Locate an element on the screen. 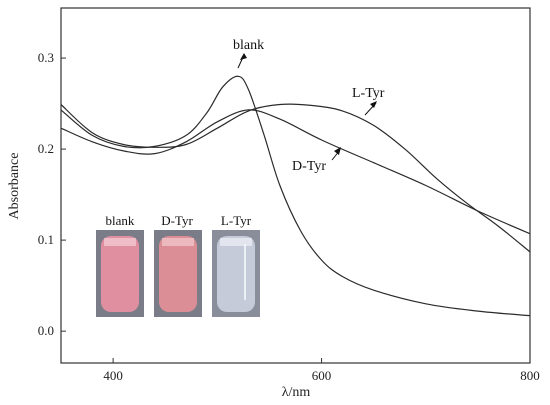 The image size is (550, 405). annotation-blank-label: blank is located at coordinates (248, 45).